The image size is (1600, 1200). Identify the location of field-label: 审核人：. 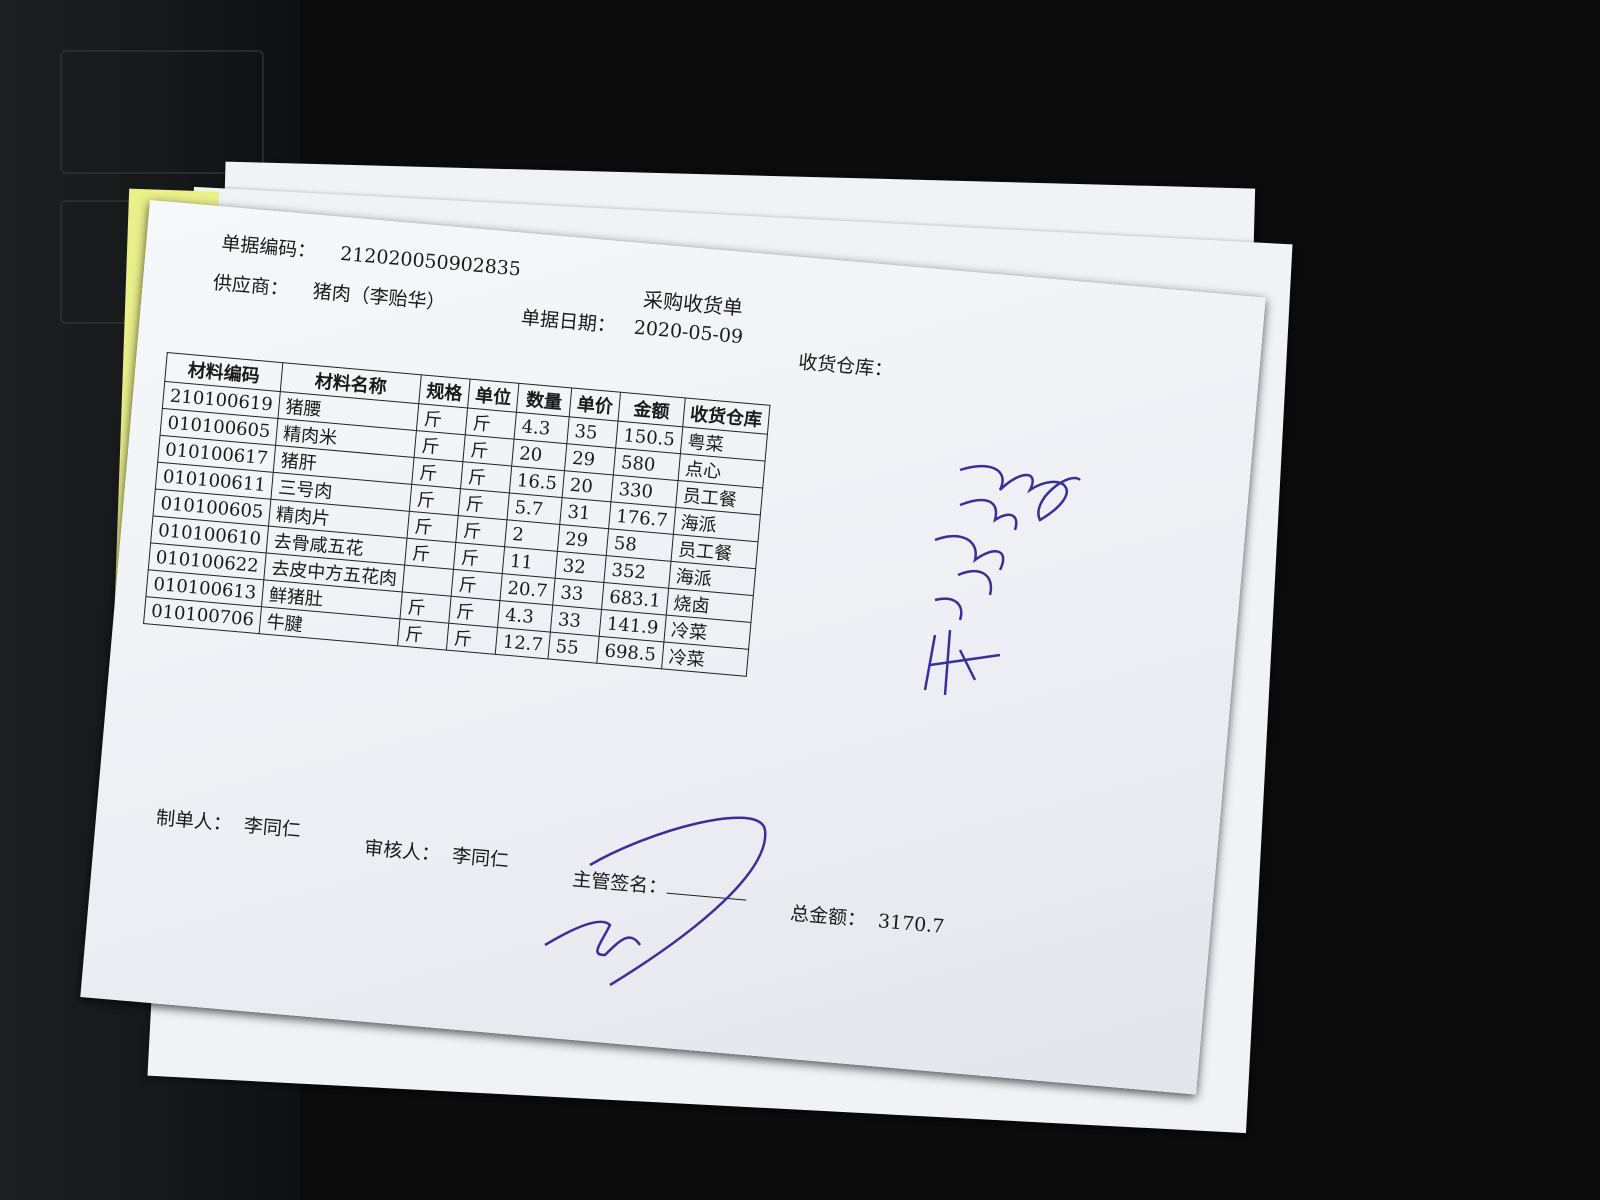
(402, 851).